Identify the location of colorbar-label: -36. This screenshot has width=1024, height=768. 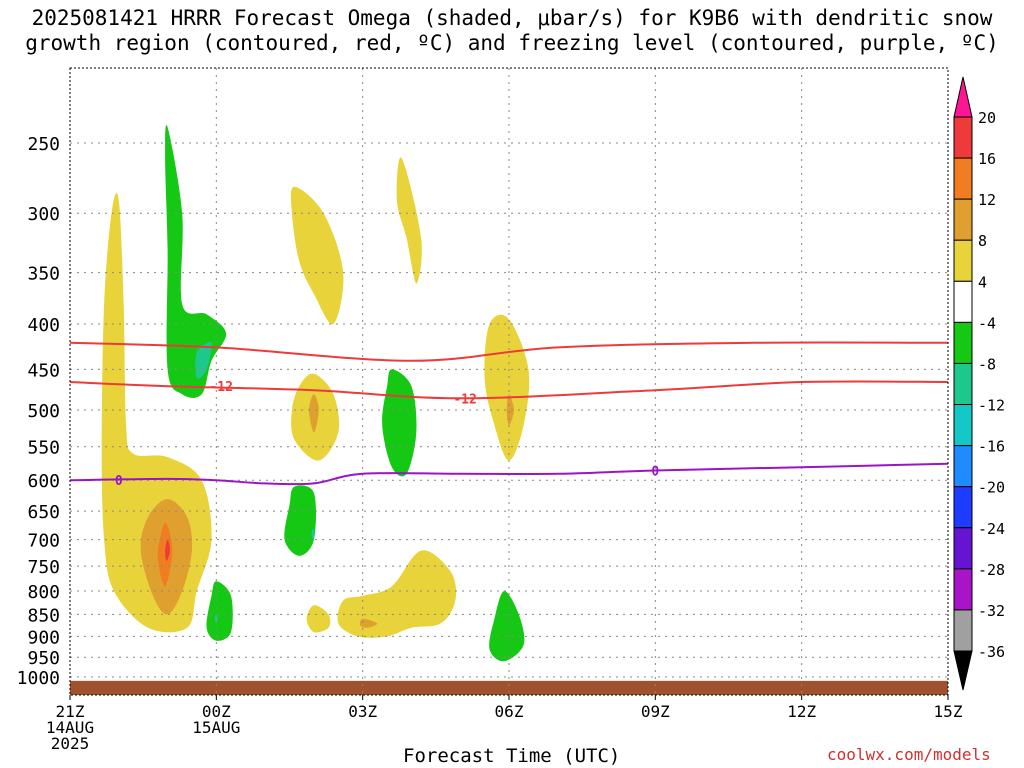
(991, 652).